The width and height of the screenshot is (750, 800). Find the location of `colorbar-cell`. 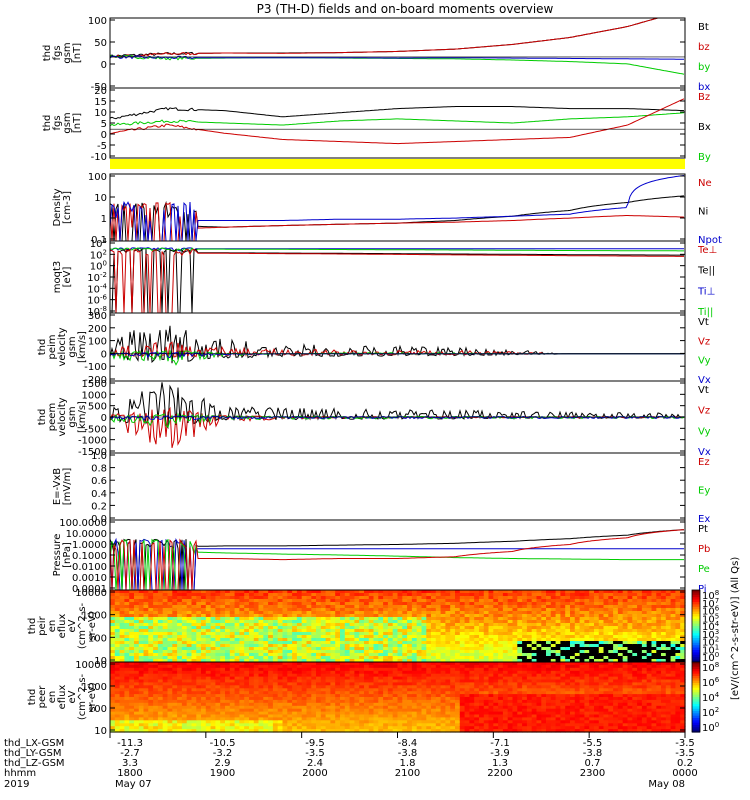

colorbar-cell is located at coordinates (696, 608).